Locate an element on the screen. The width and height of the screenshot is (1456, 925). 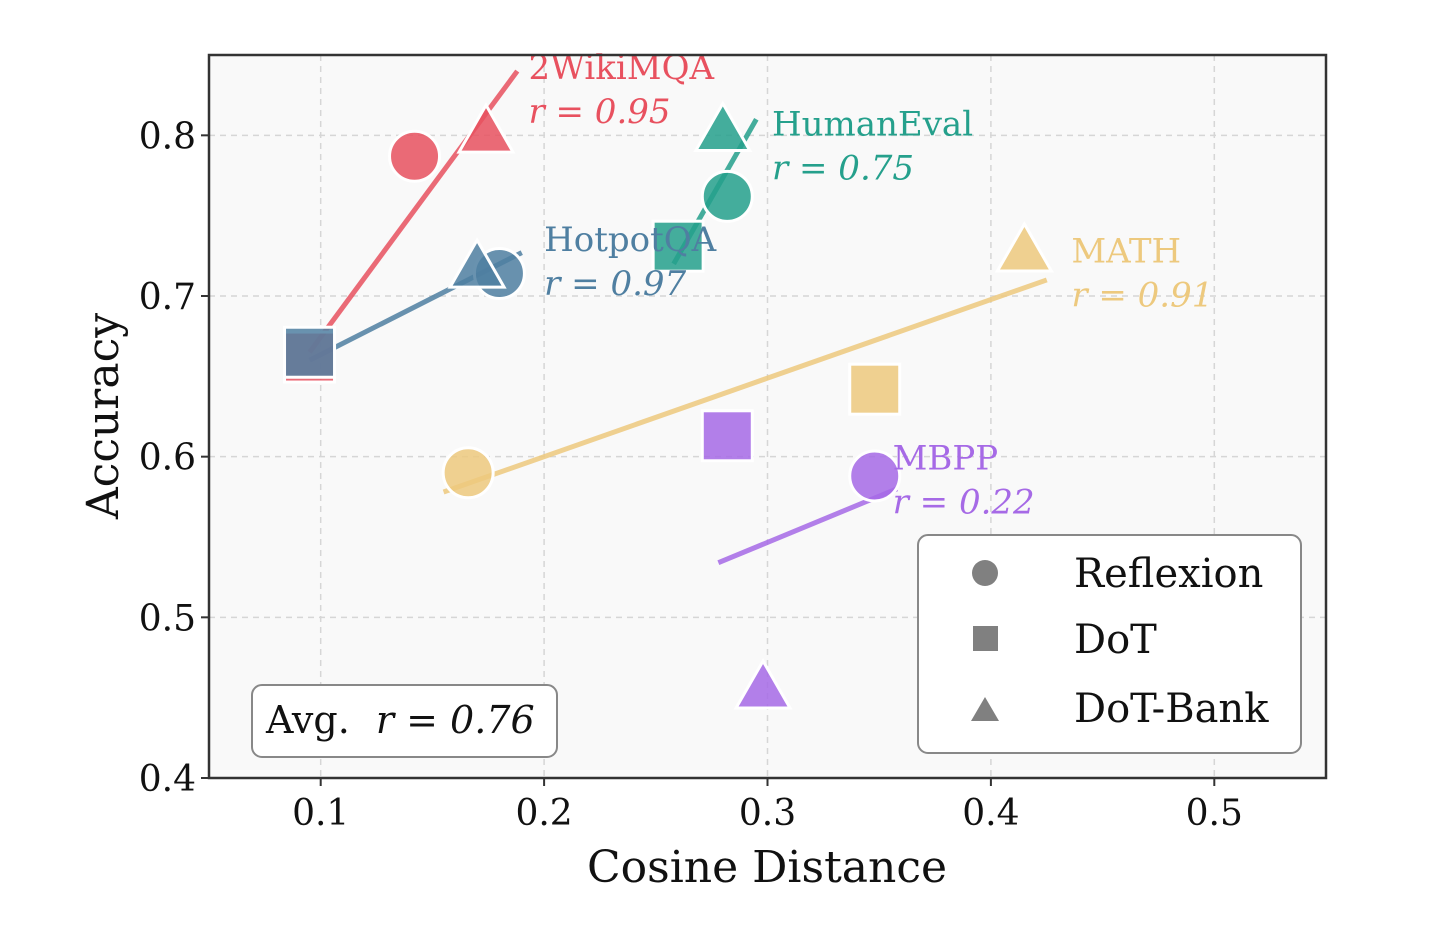
y-tick-label: 0.8 is located at coordinates (167, 136).